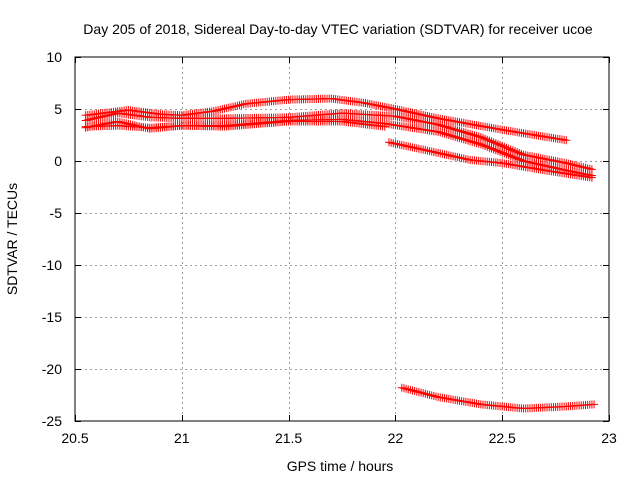 The height and width of the screenshot is (480, 640). What do you see at coordinates (58, 109) in the screenshot?
I see `y-tick-label: 5` at bounding box center [58, 109].